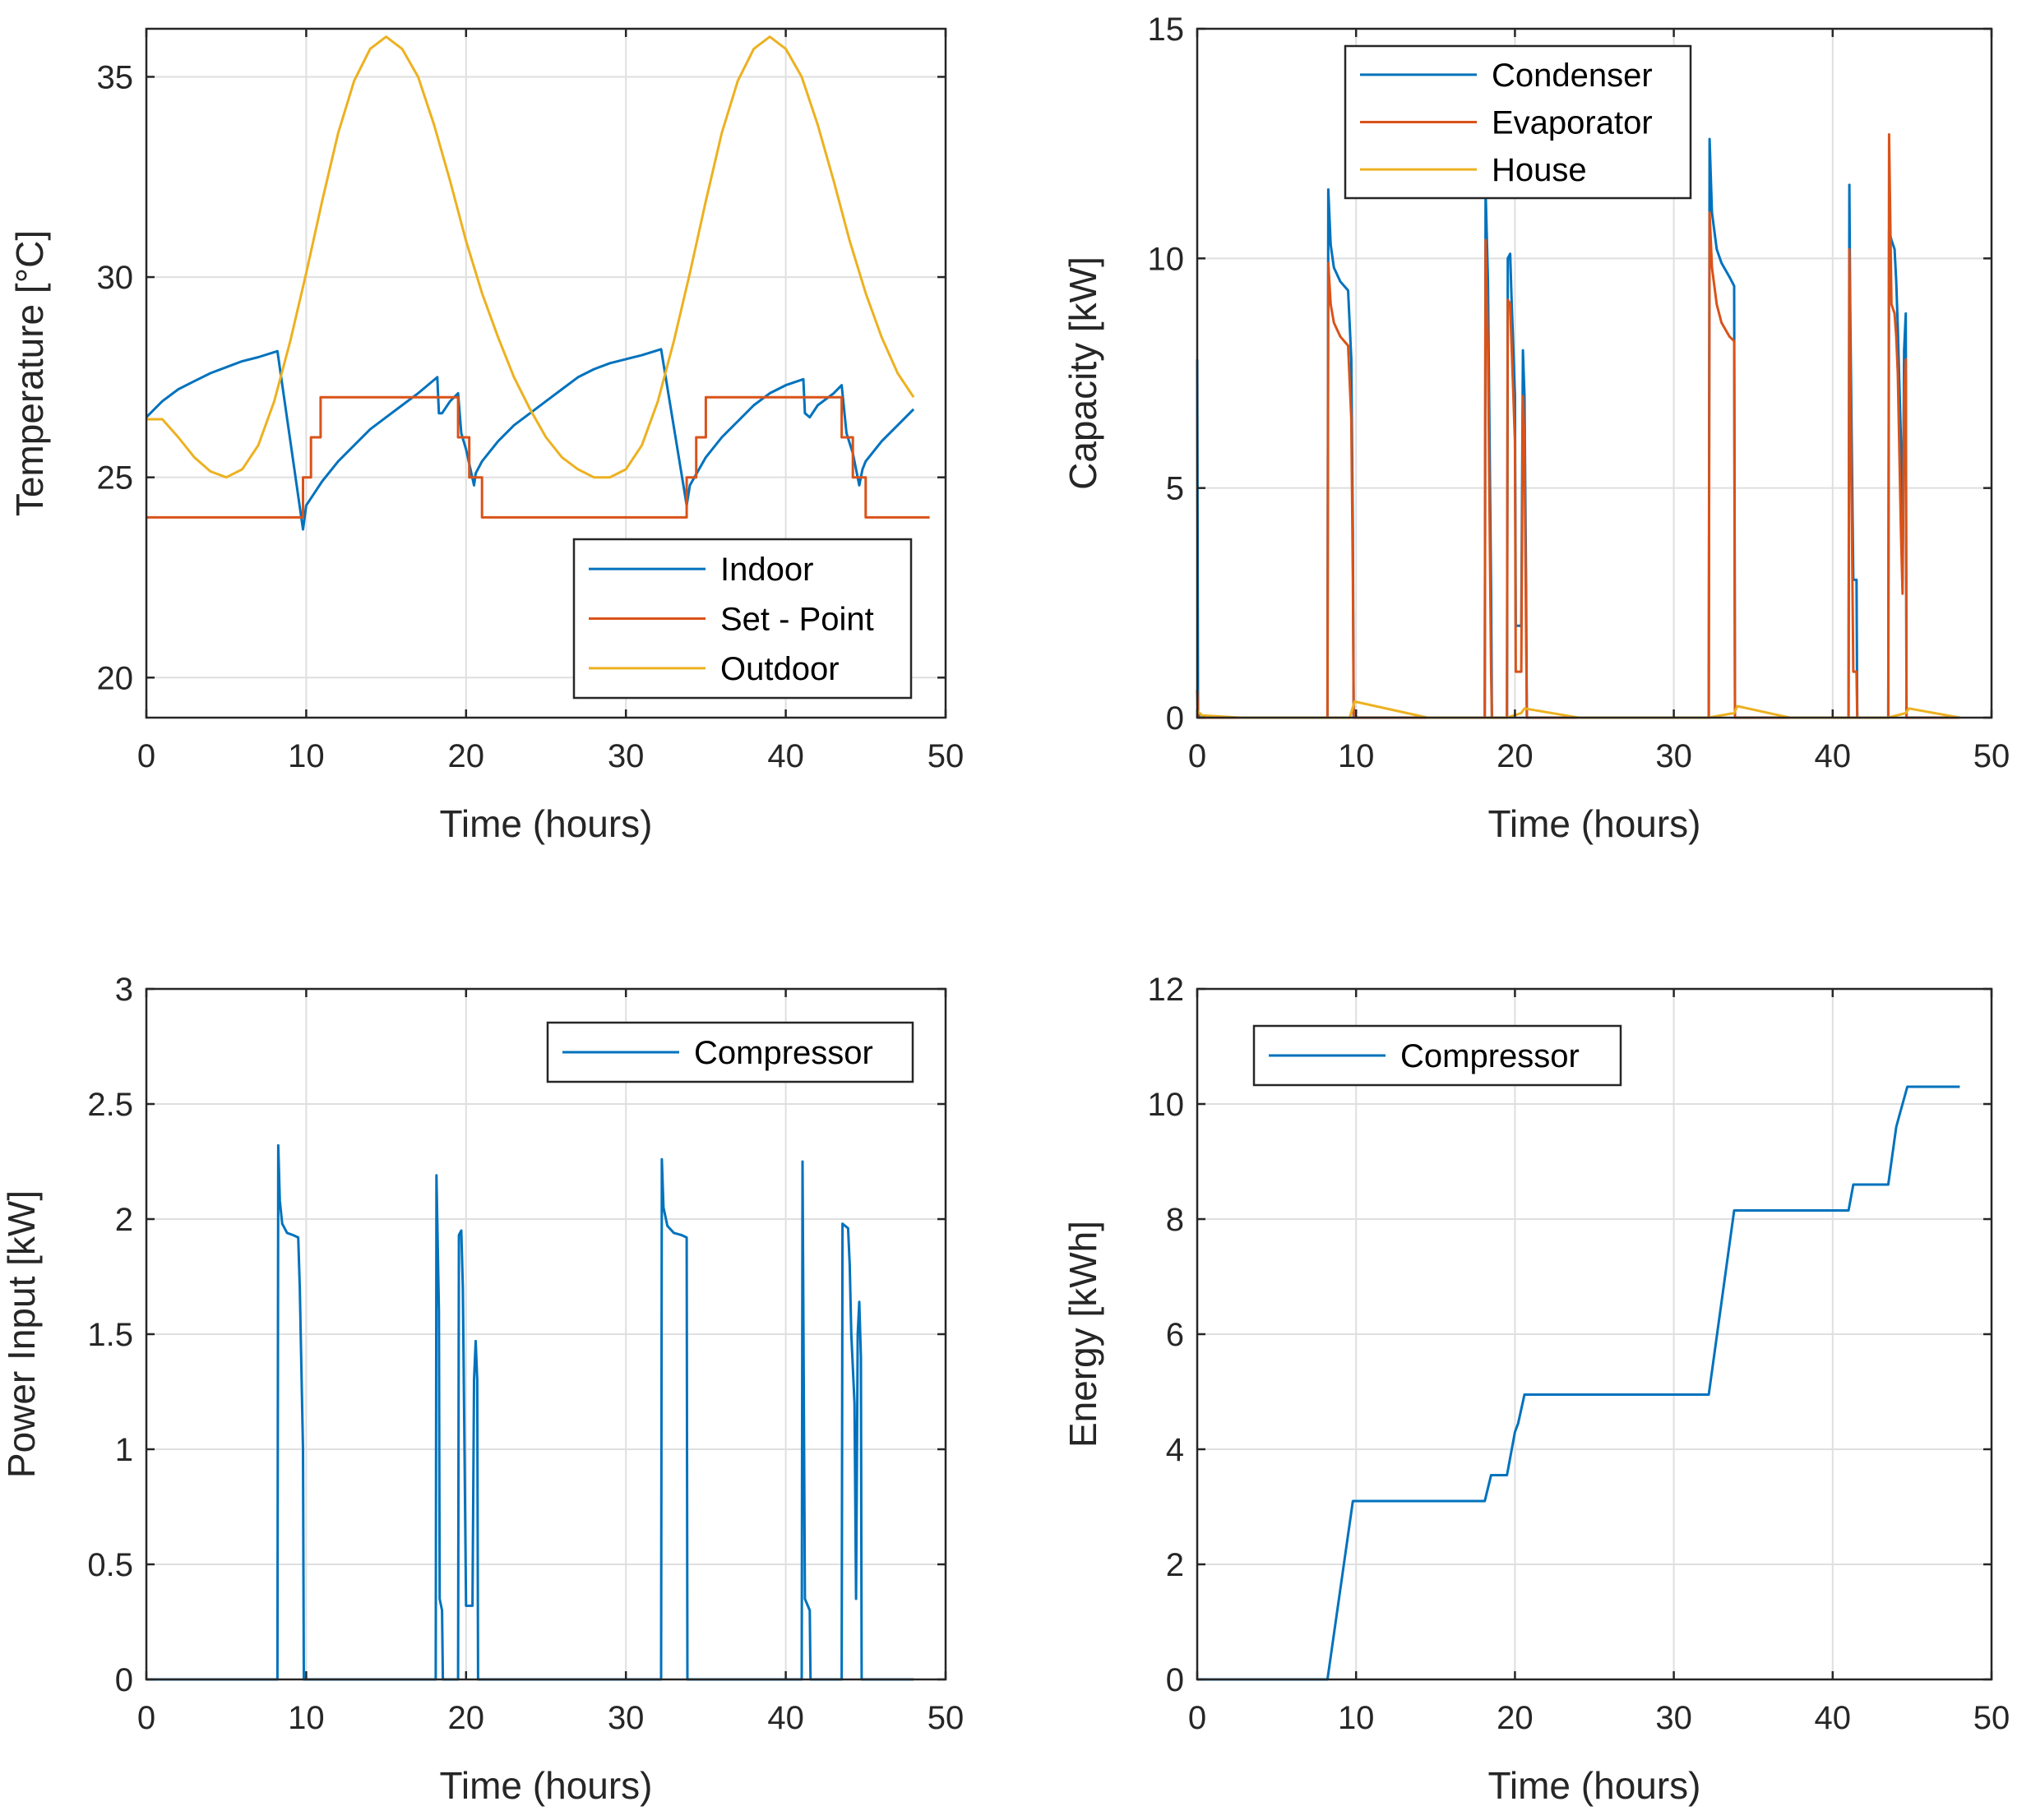 This screenshot has width=2031, height=1820. Describe the element at coordinates (110, 1565) in the screenshot. I see `y-tick-label: 0.5` at that location.